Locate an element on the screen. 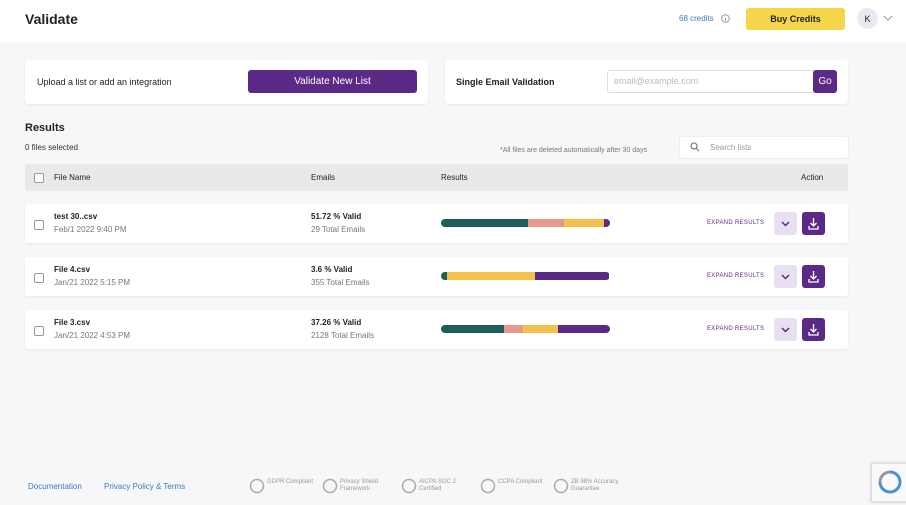 The height and width of the screenshot is (505, 906). recaptcha is located at coordinates (888, 482).